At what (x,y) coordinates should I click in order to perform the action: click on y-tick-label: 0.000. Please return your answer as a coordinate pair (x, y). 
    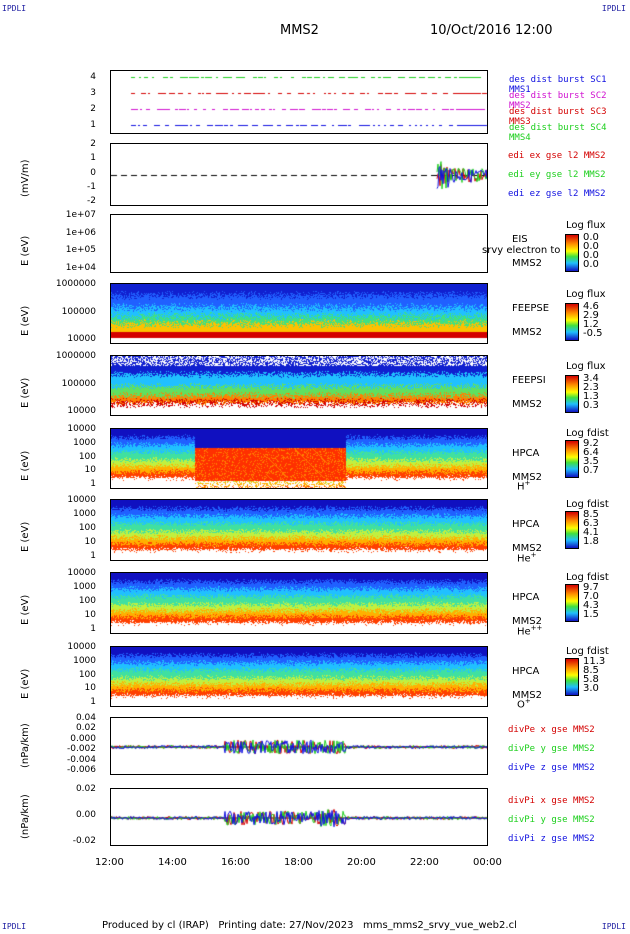
    Looking at the image, I should click on (83, 738).